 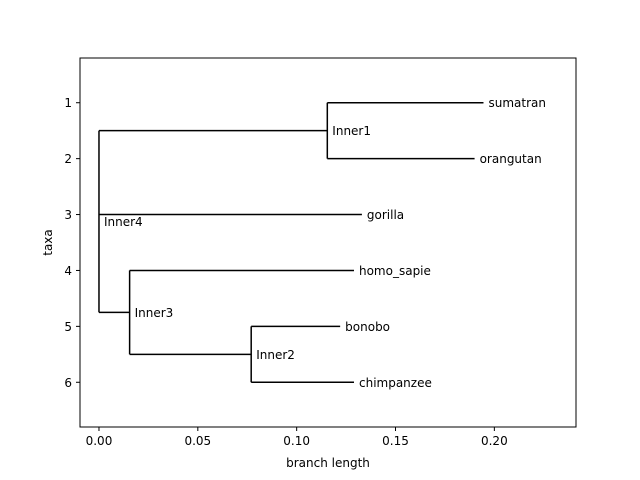 What do you see at coordinates (367, 327) in the screenshot?
I see `node-label-bonobo: bonobo` at bounding box center [367, 327].